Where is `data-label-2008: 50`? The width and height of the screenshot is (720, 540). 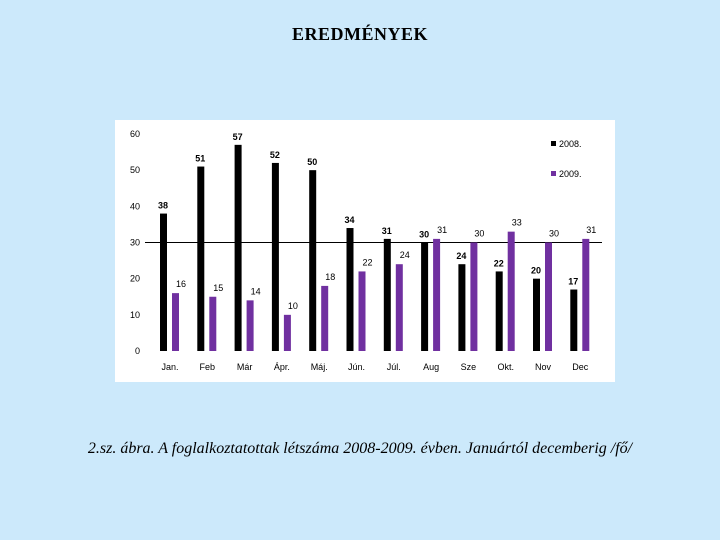 data-label-2008: 50 is located at coordinates (312, 162).